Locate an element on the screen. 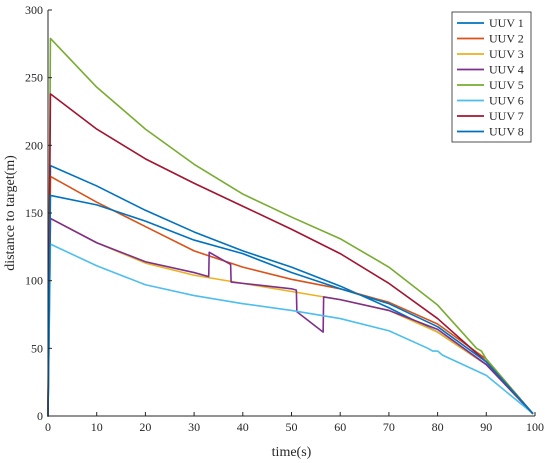  legend-label: UUV 6 is located at coordinates (506, 101).